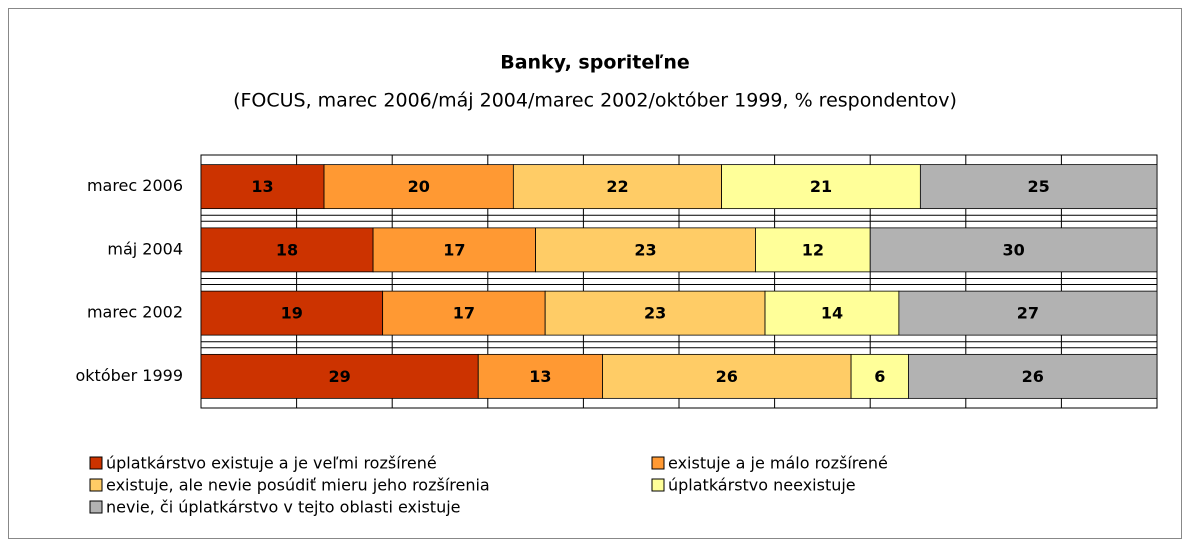 Image resolution: width=1190 pixels, height=547 pixels. I want to click on data-label: 22, so click(617, 186).